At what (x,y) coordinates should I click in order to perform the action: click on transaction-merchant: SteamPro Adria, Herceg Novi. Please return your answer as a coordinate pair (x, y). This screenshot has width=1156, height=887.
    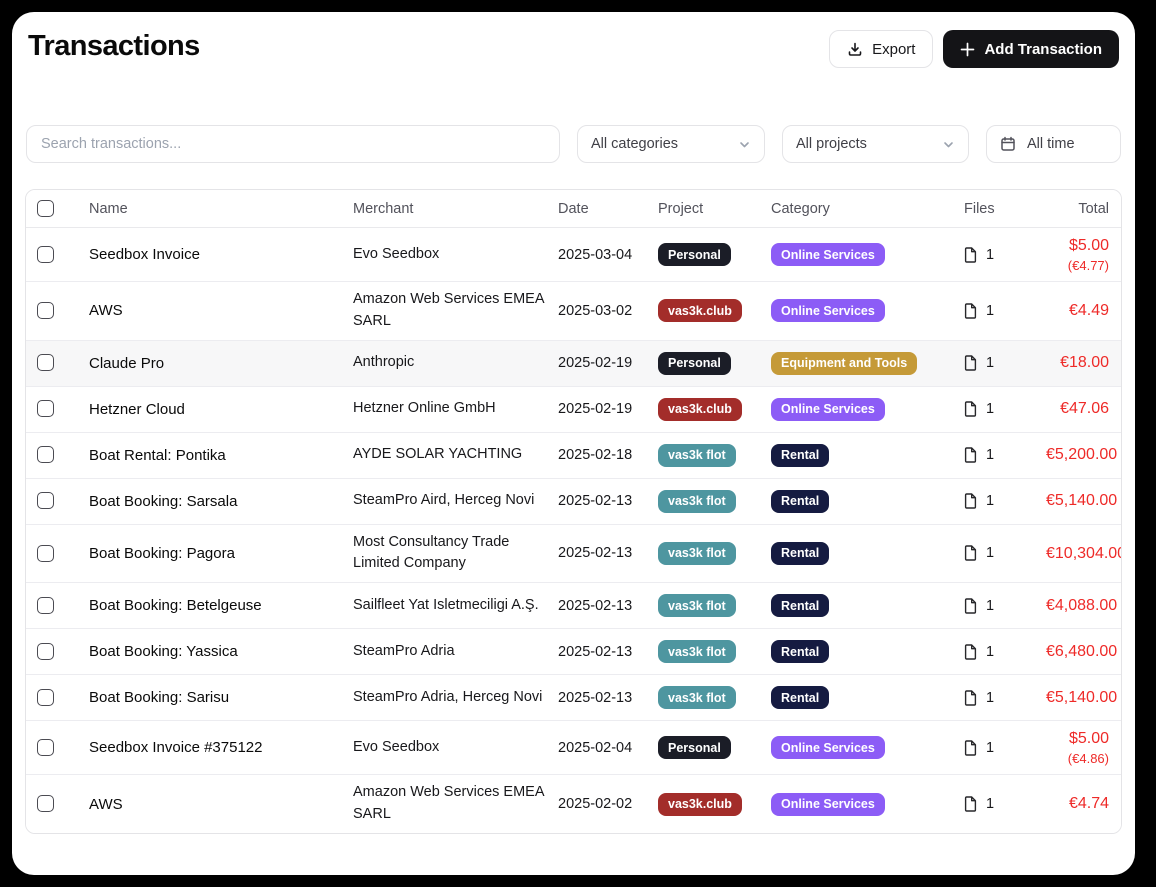
    Looking at the image, I should click on (448, 696).